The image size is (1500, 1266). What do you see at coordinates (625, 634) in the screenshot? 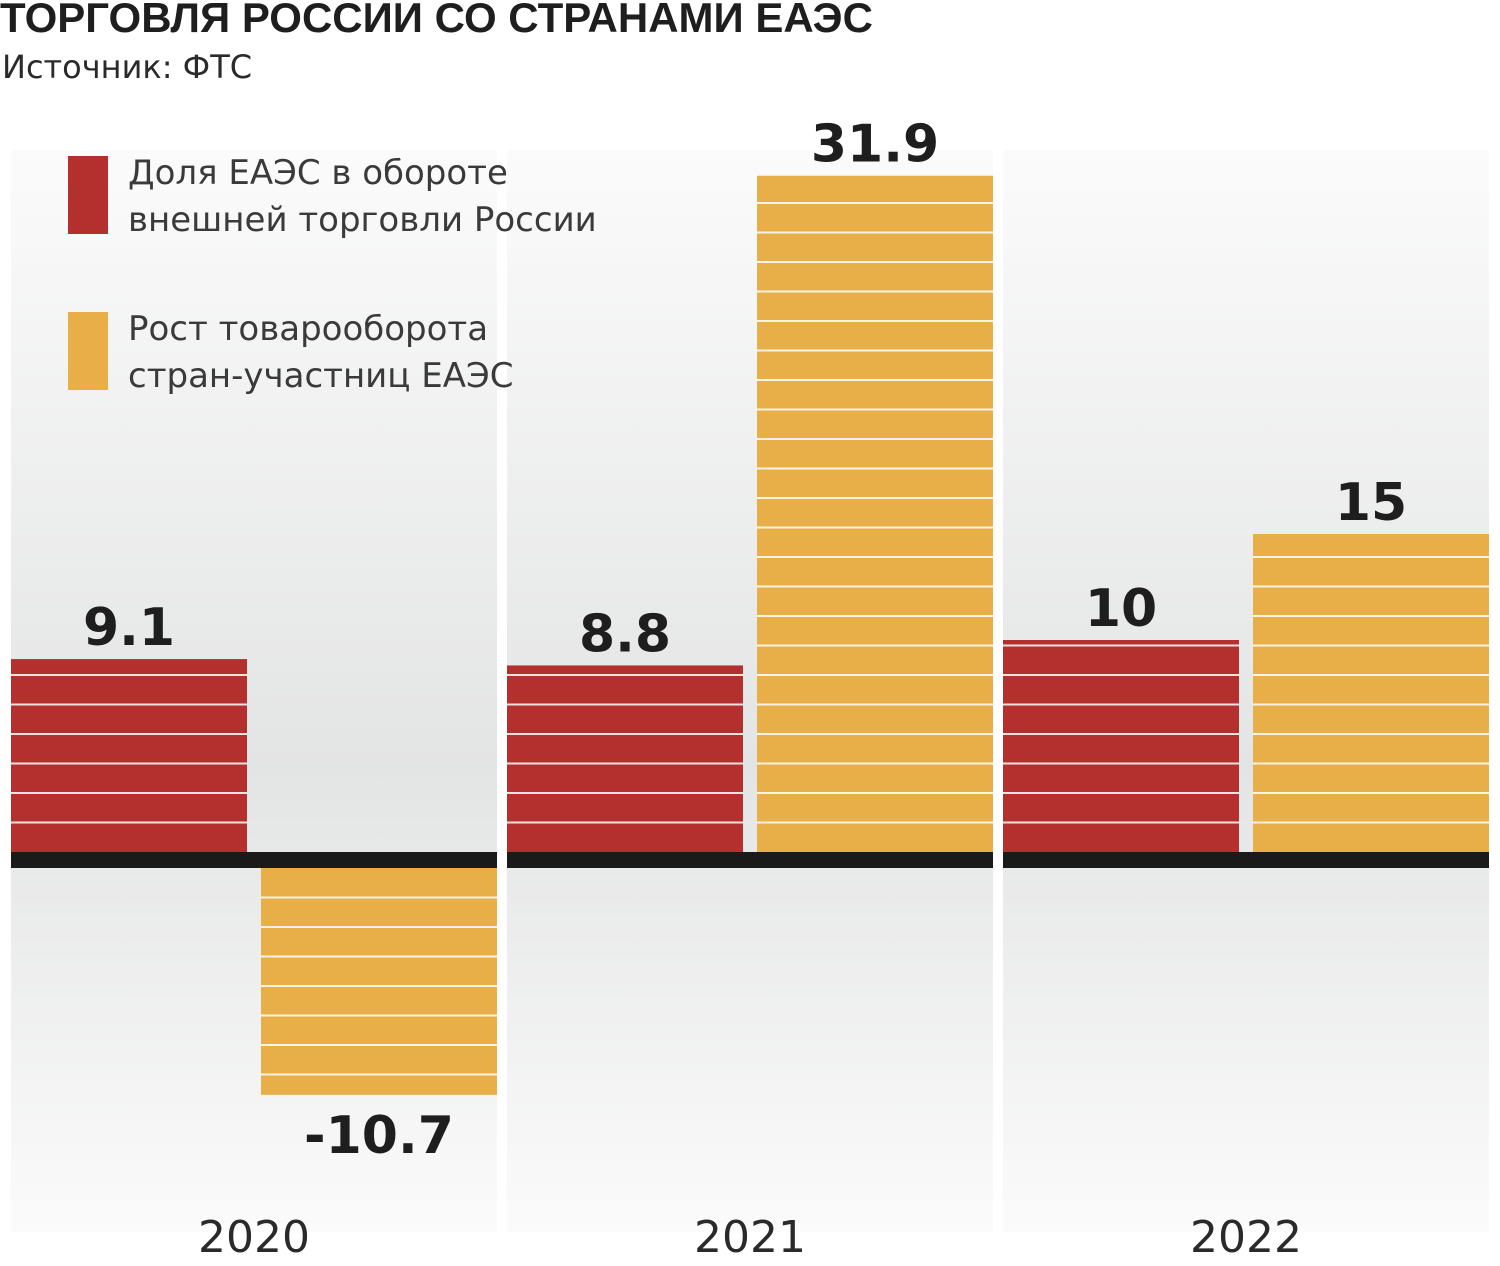
I see `value-label-2021-share: 8.8` at bounding box center [625, 634].